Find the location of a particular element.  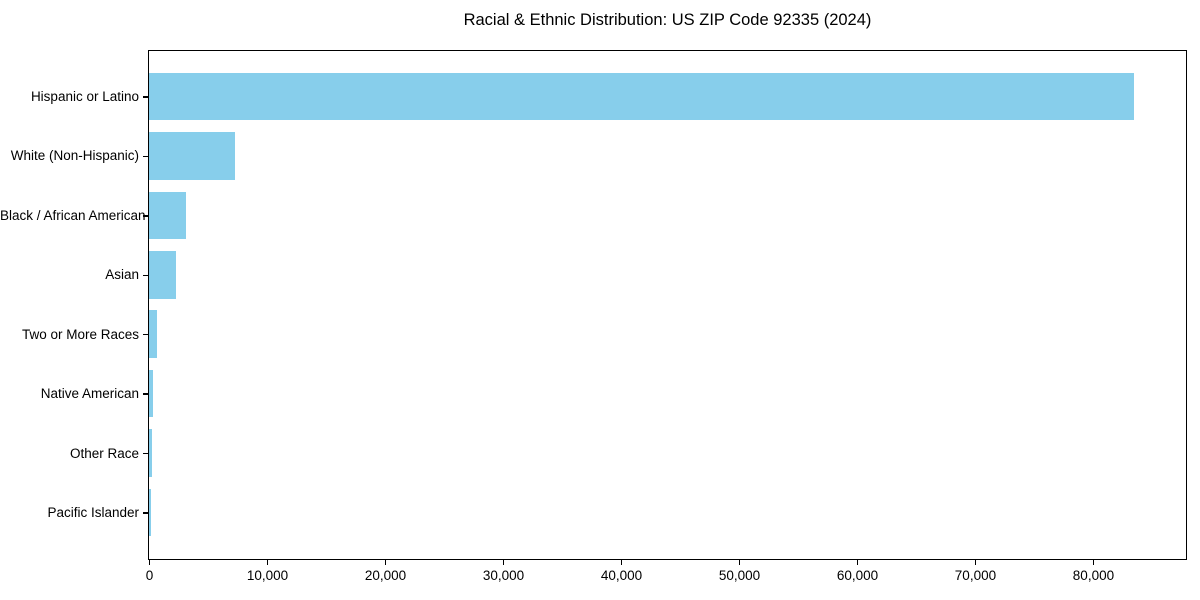

x-tick-label: 80,000 is located at coordinates (1093, 575).